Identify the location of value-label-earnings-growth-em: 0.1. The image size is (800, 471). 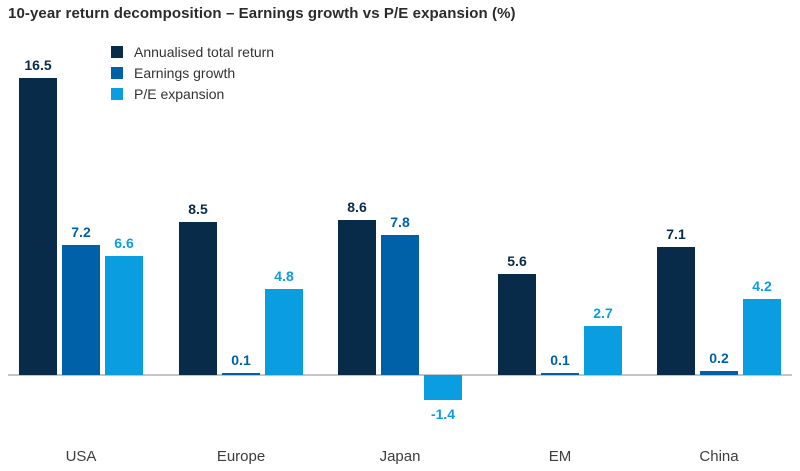
(560, 360).